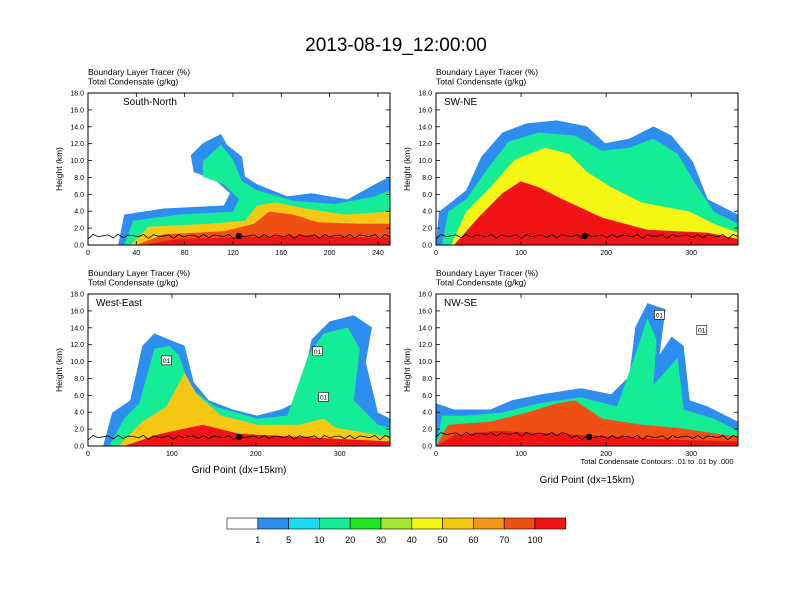  Describe the element at coordinates (534, 540) in the screenshot. I see `colorbar-label: 100` at that location.